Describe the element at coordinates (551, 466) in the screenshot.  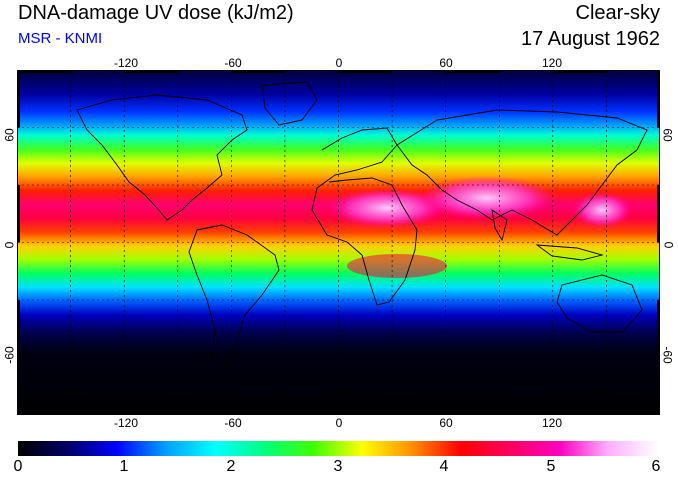
I see `colorbar-tick: 5` at that location.